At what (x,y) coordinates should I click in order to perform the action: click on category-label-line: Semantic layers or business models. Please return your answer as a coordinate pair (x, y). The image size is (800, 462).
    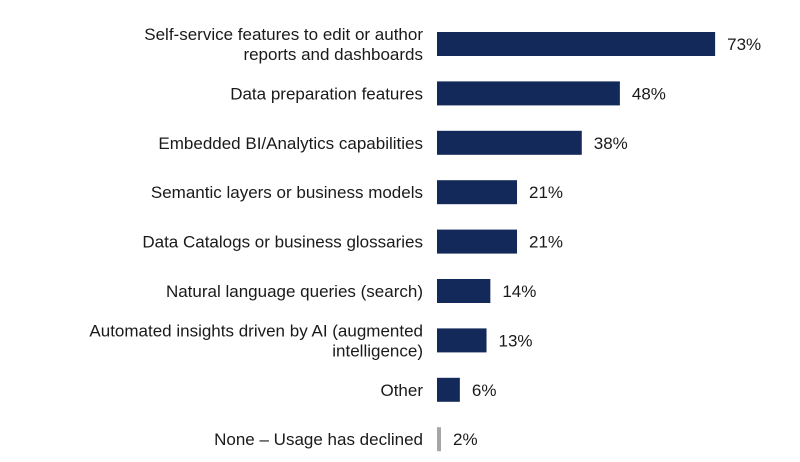
    Looking at the image, I should click on (287, 192).